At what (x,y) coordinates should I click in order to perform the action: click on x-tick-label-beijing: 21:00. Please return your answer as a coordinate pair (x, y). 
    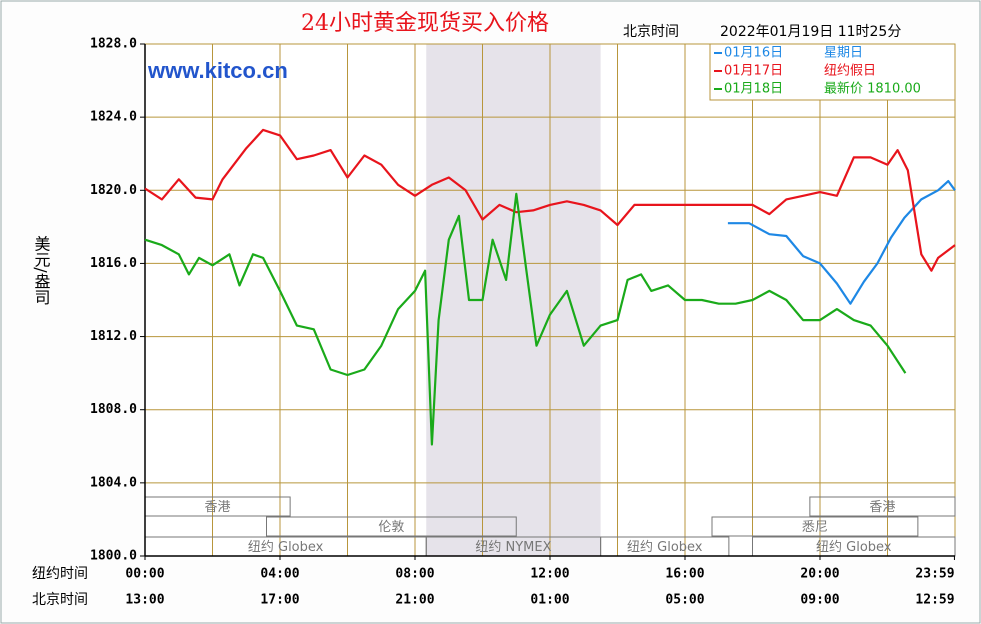
    Looking at the image, I should click on (414, 600).